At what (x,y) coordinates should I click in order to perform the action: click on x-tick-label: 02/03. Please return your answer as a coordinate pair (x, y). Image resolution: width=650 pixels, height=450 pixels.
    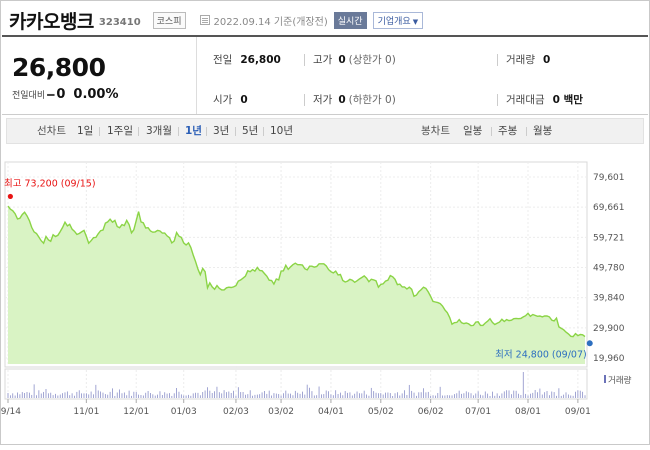
    Looking at the image, I should click on (236, 412).